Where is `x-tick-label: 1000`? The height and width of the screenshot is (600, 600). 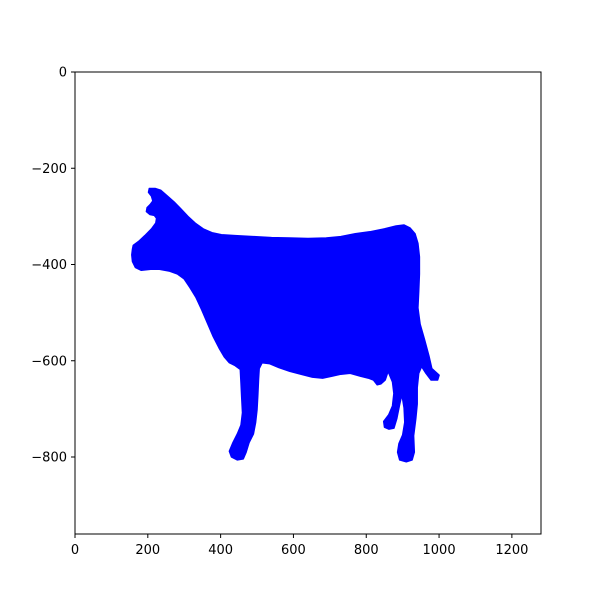 x-tick-label: 1000 is located at coordinates (439, 550).